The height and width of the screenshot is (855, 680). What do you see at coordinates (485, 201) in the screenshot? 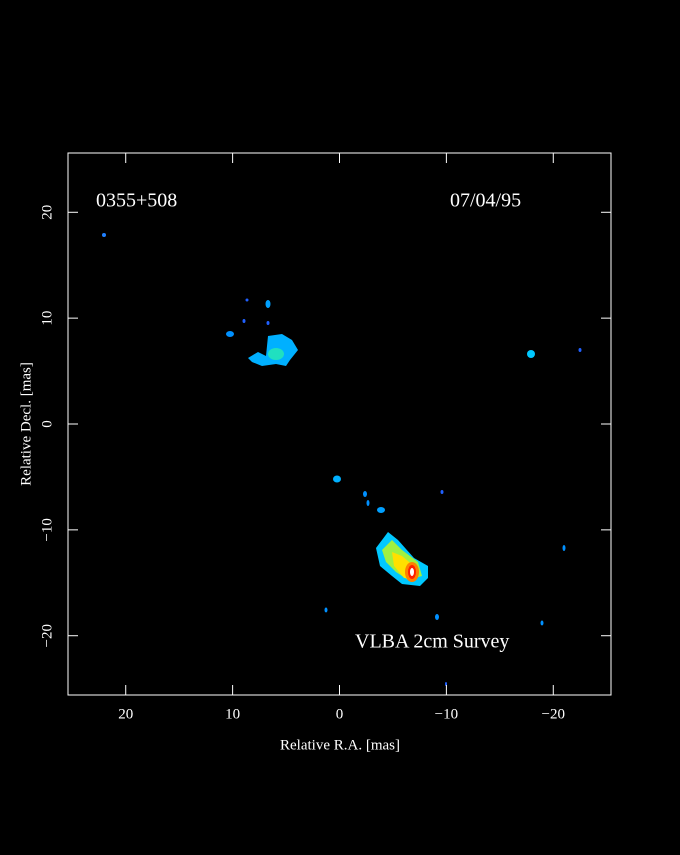
I see `annotation: 07/04/95` at bounding box center [485, 201].